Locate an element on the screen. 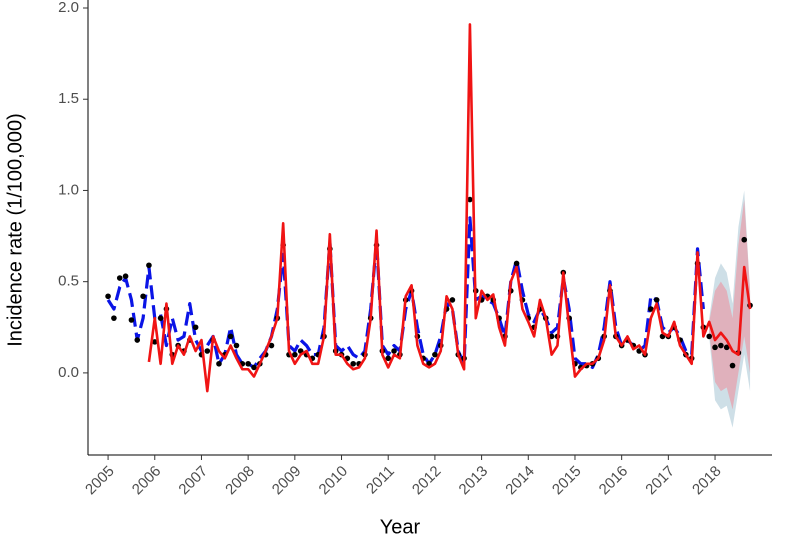  x-tick-label: 2015 is located at coordinates (567, 481).